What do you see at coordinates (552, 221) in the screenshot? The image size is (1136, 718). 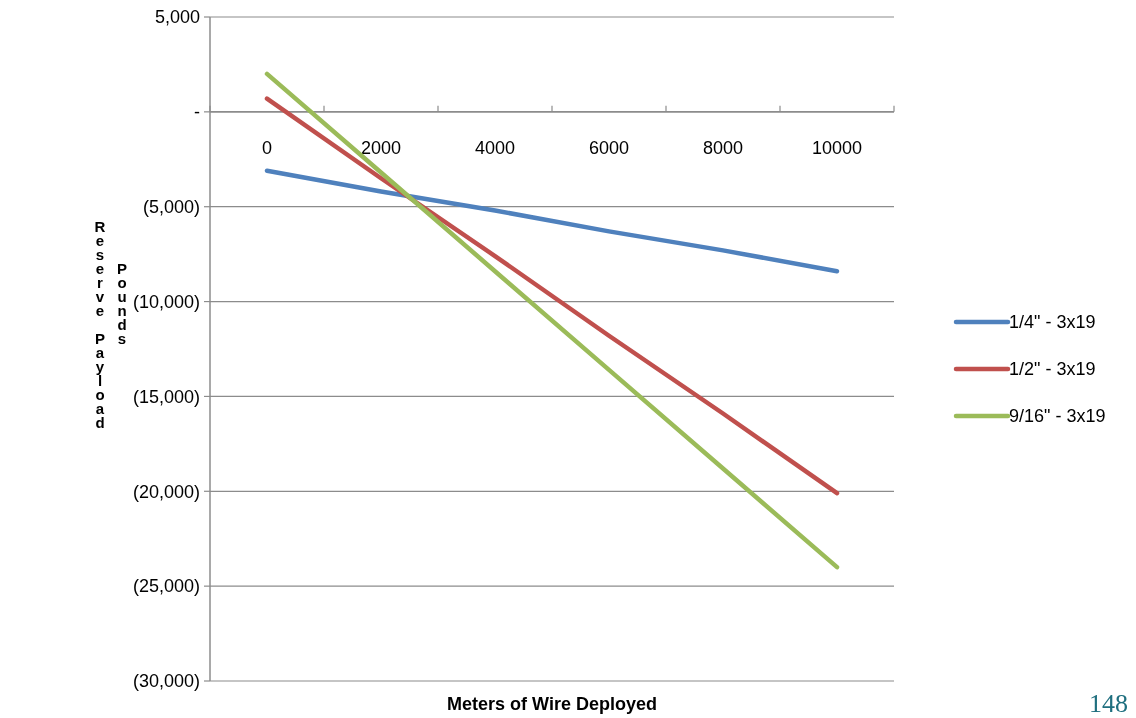 I see `line-series` at bounding box center [552, 221].